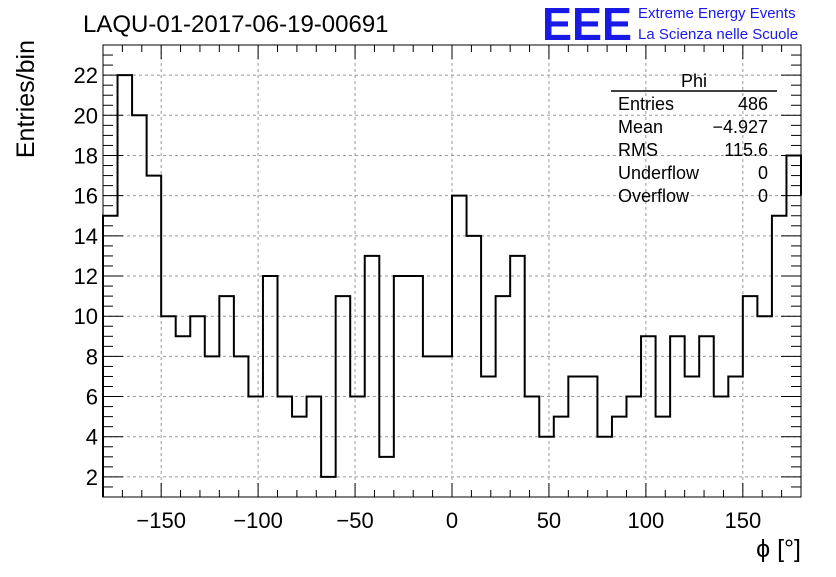 Image resolution: width=836 pixels, height=577 pixels. I want to click on stats-rms-label: RMS, so click(638, 150).